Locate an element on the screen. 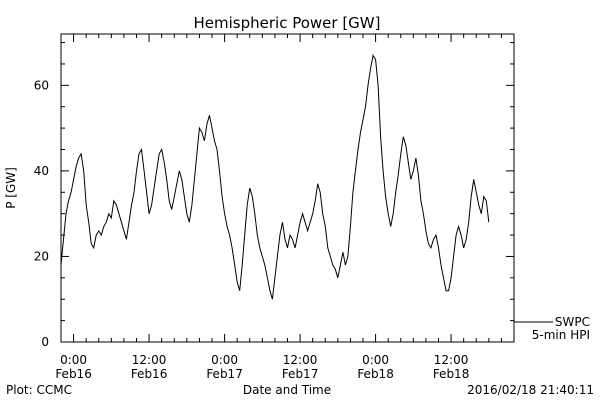 Image resolution: width=600 pixels, height=400 pixels. legend-label-hpi: 5-min HPI is located at coordinates (561, 335).